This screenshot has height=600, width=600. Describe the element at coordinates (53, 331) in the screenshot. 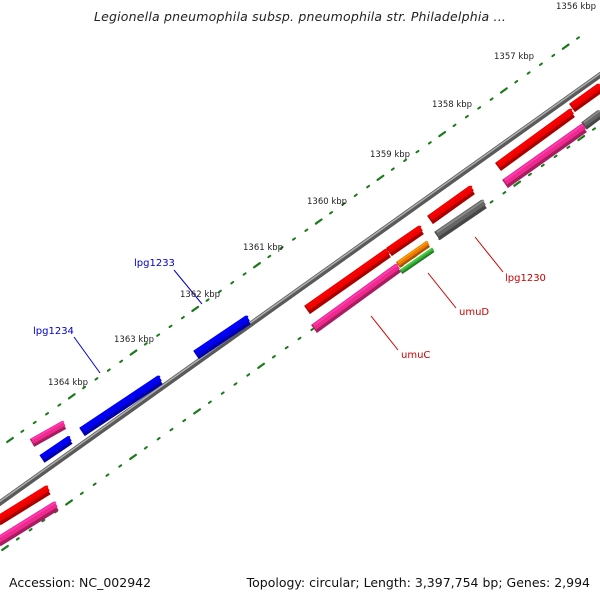

I see `gene-label: lpg1234` at that location.